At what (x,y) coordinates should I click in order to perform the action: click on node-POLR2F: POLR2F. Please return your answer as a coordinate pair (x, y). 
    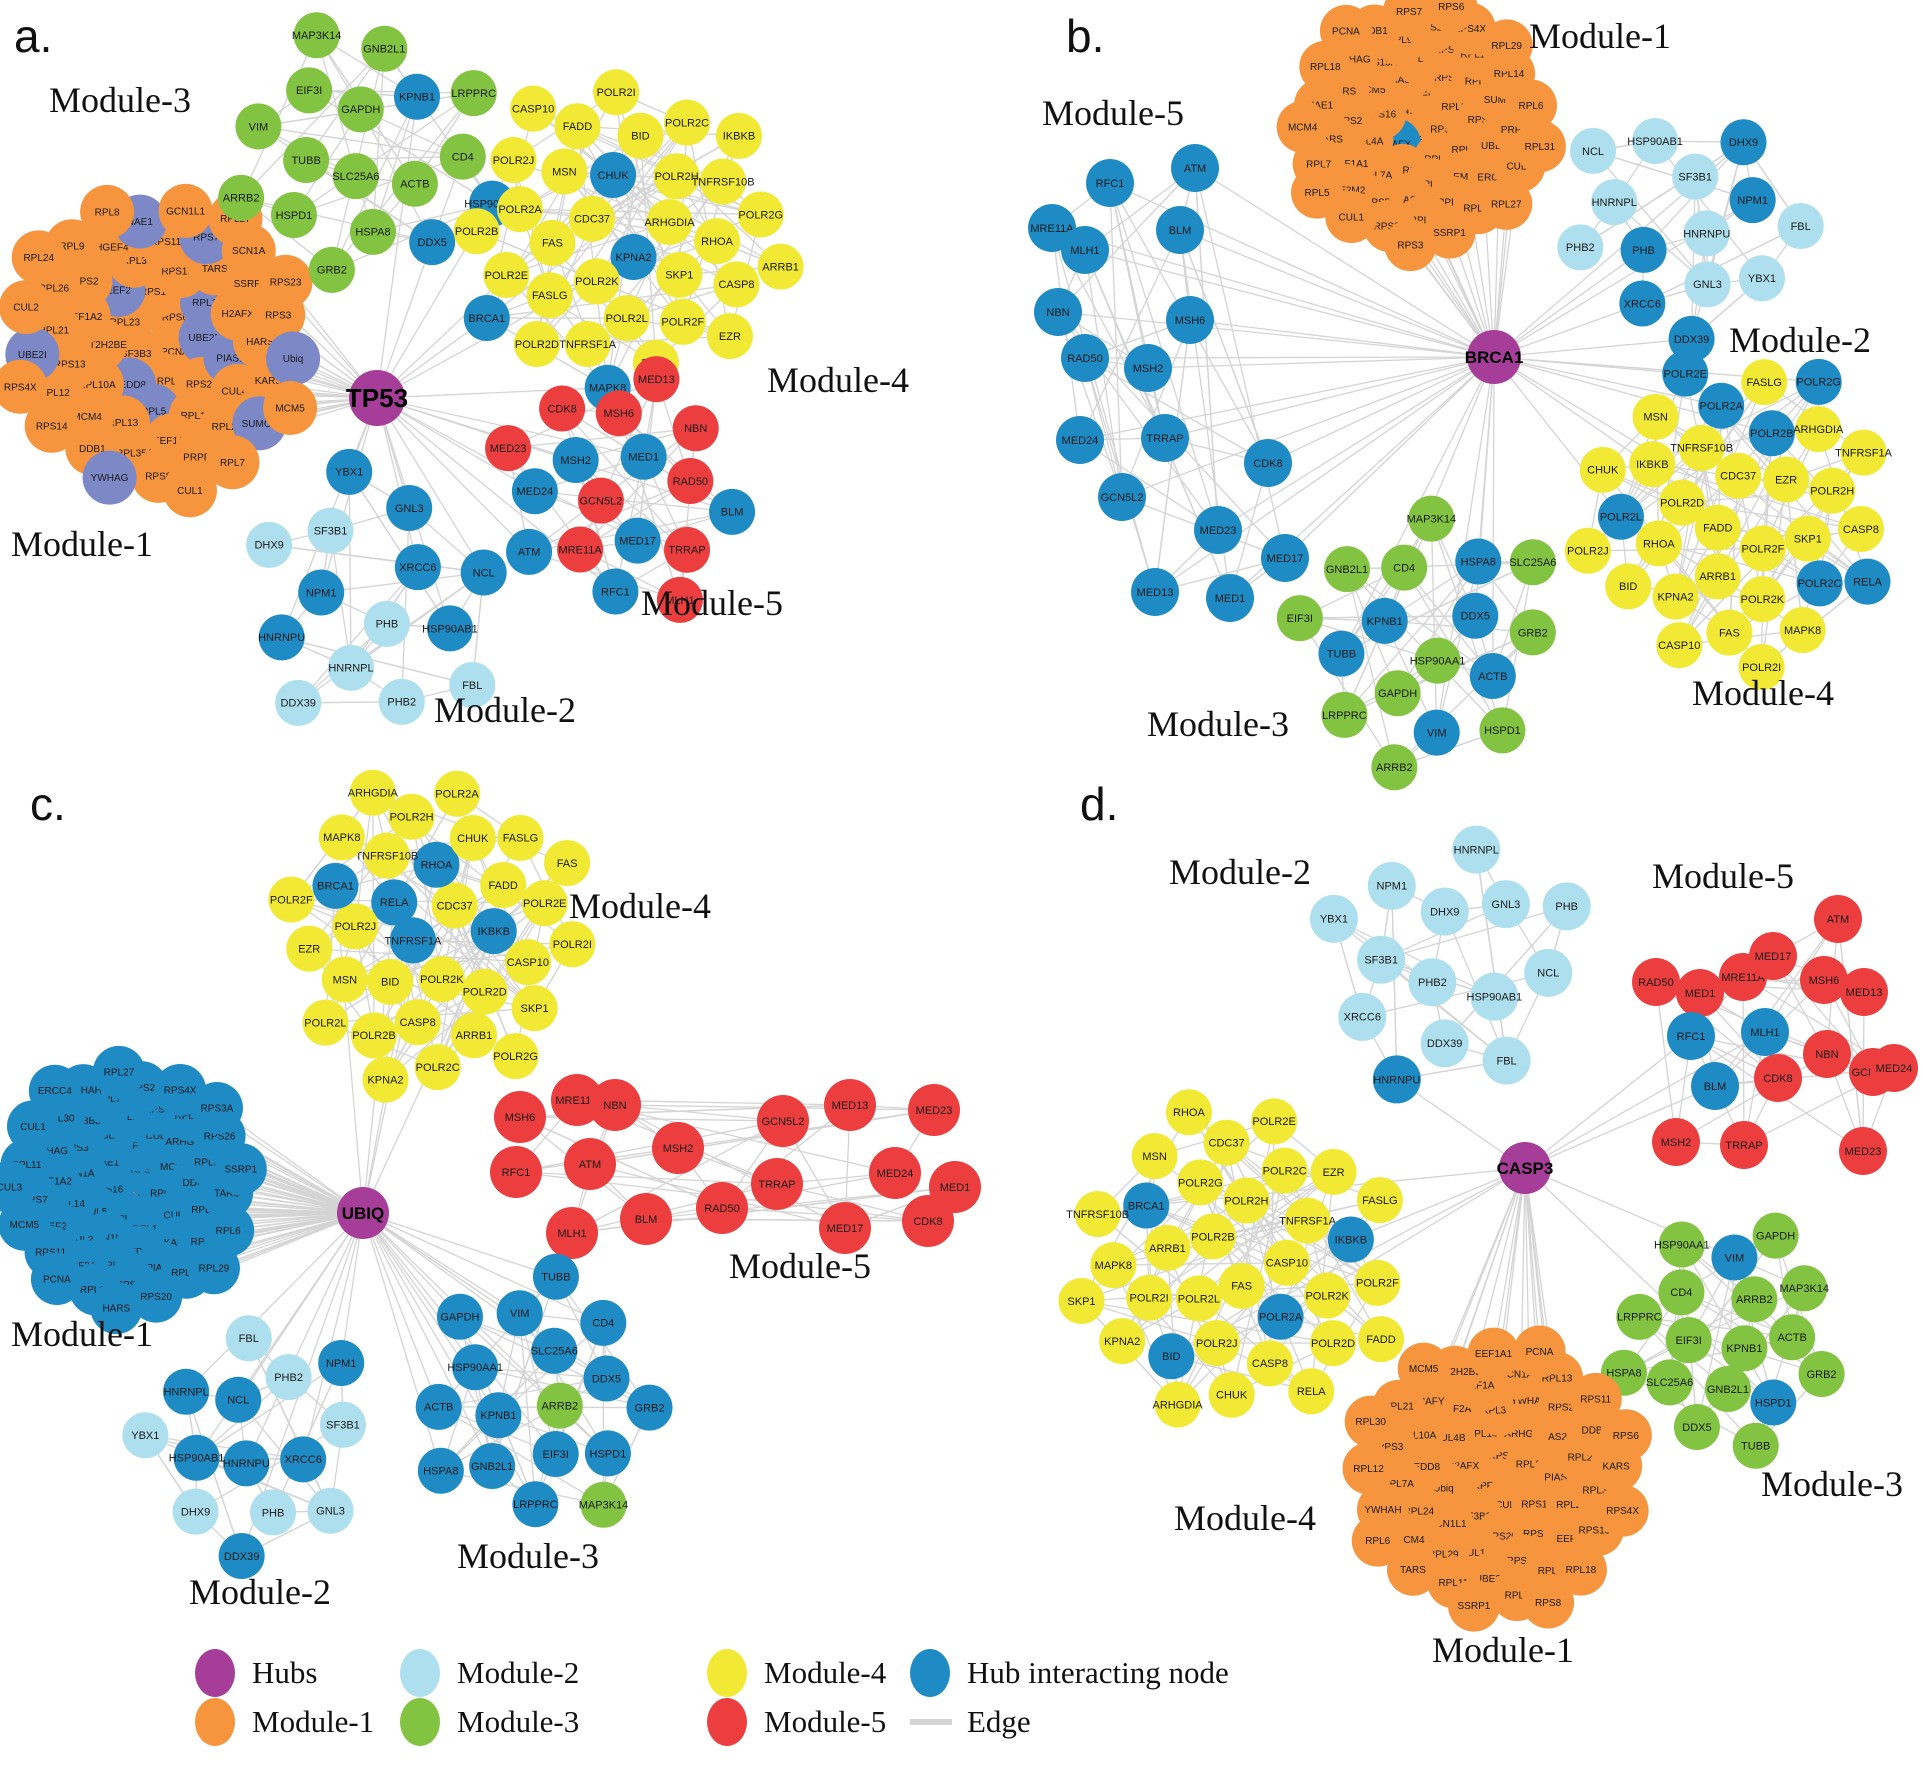
    Looking at the image, I should click on (1762, 548).